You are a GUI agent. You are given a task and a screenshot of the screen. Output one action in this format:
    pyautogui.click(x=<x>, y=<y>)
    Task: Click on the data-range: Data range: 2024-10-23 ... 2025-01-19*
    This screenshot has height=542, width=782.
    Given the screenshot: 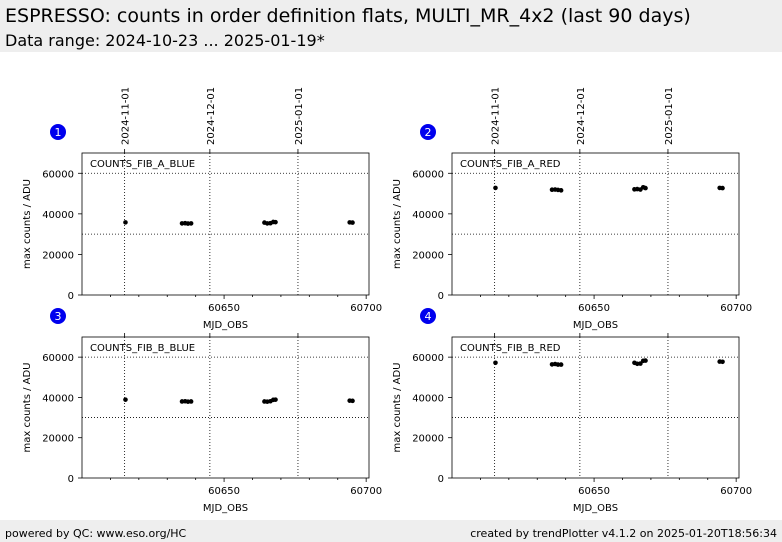 What is the action you would take?
    pyautogui.click(x=165, y=40)
    